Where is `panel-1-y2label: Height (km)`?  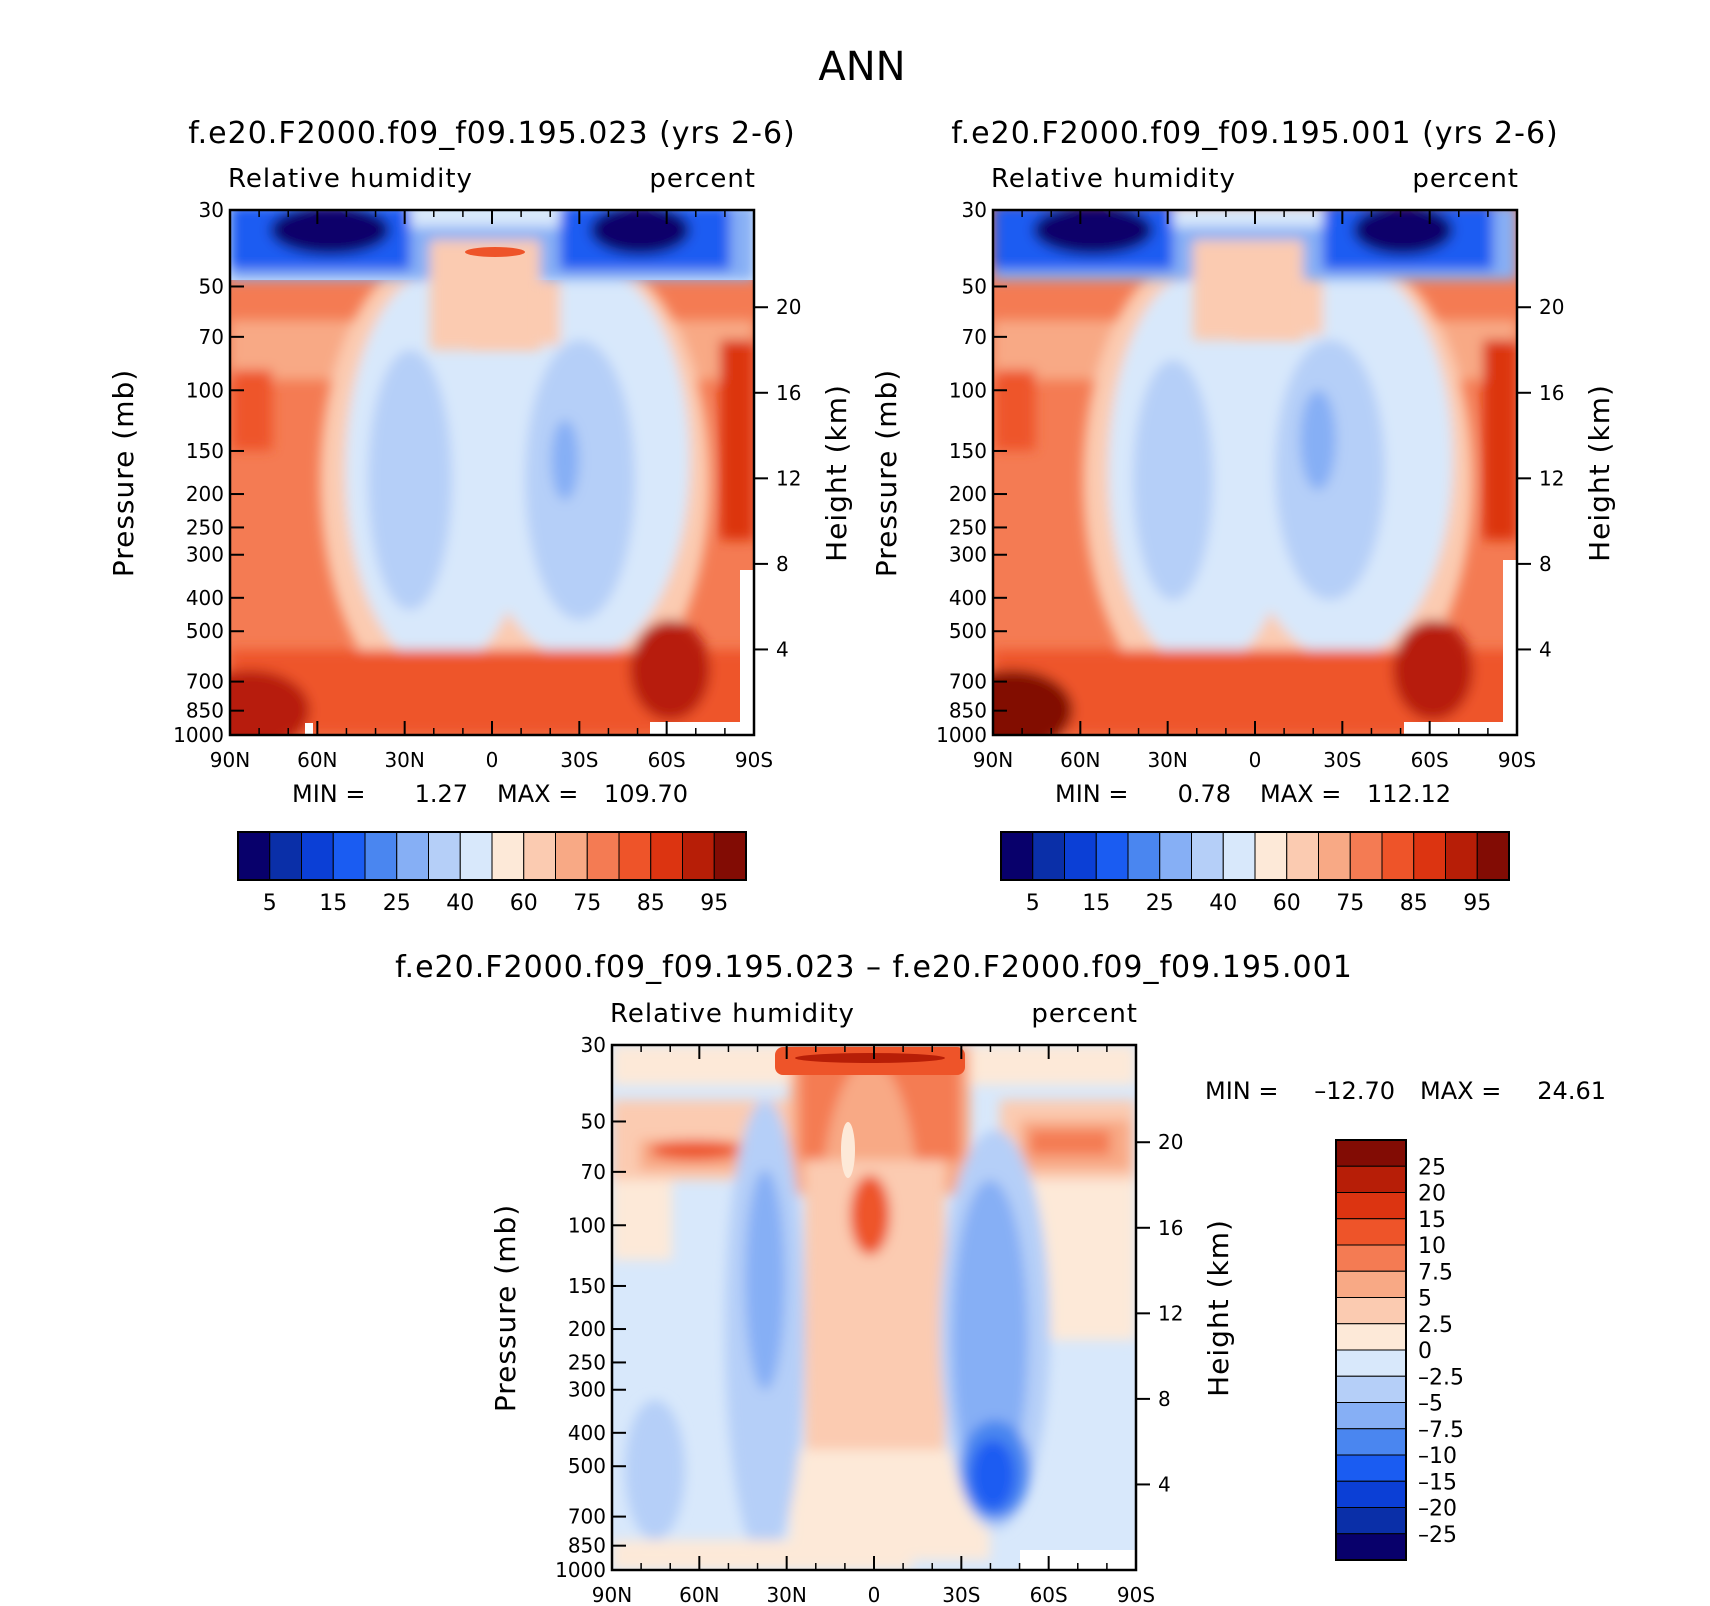
panel-1-y2label: Height (km) is located at coordinates (836, 473).